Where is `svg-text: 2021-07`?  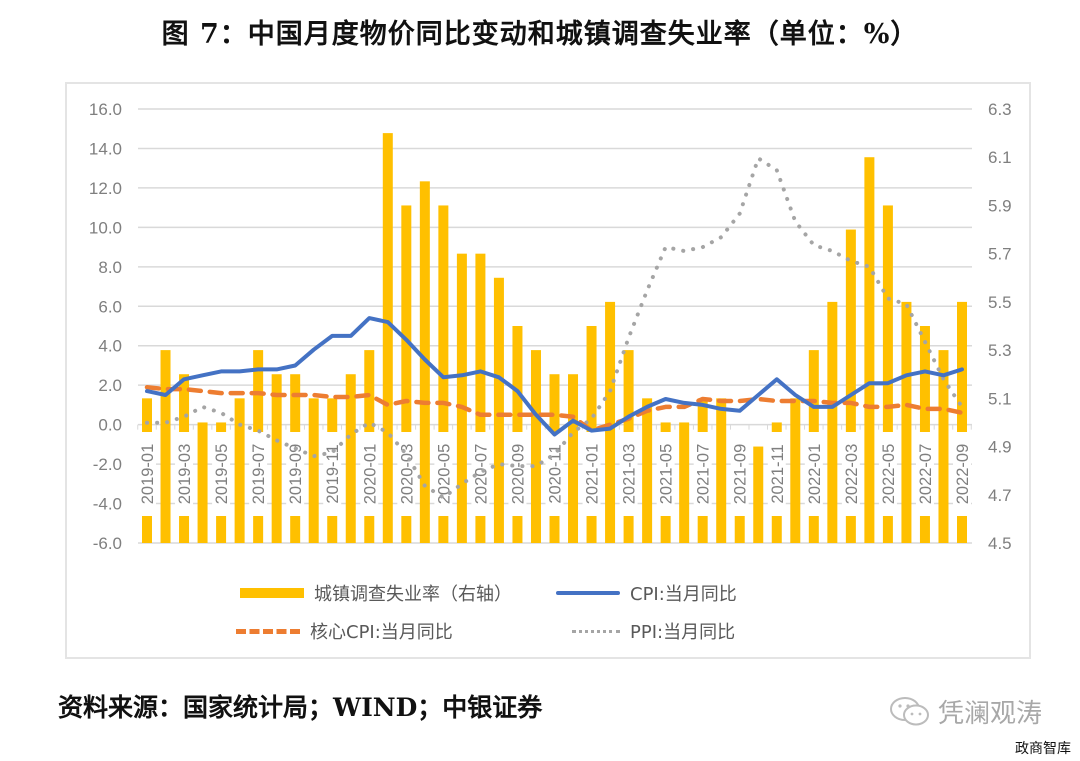
svg-text: 2021-07 is located at coordinates (704, 474).